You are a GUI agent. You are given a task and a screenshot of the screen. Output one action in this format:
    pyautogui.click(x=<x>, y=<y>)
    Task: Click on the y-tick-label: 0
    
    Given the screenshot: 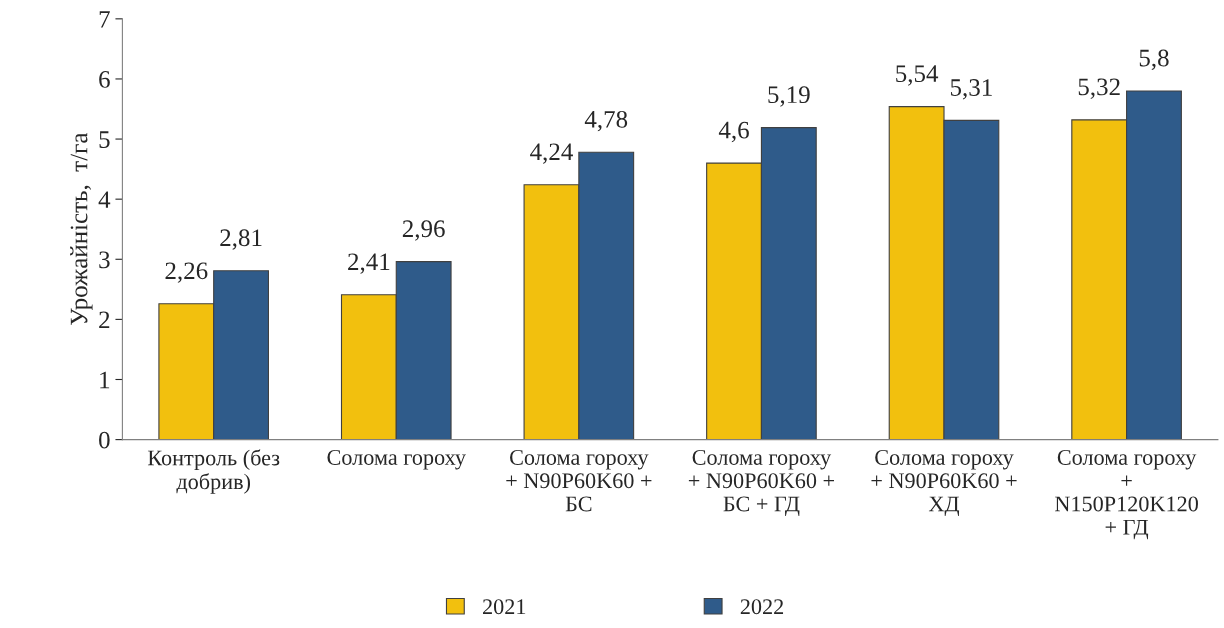 What is the action you would take?
    pyautogui.click(x=104, y=440)
    